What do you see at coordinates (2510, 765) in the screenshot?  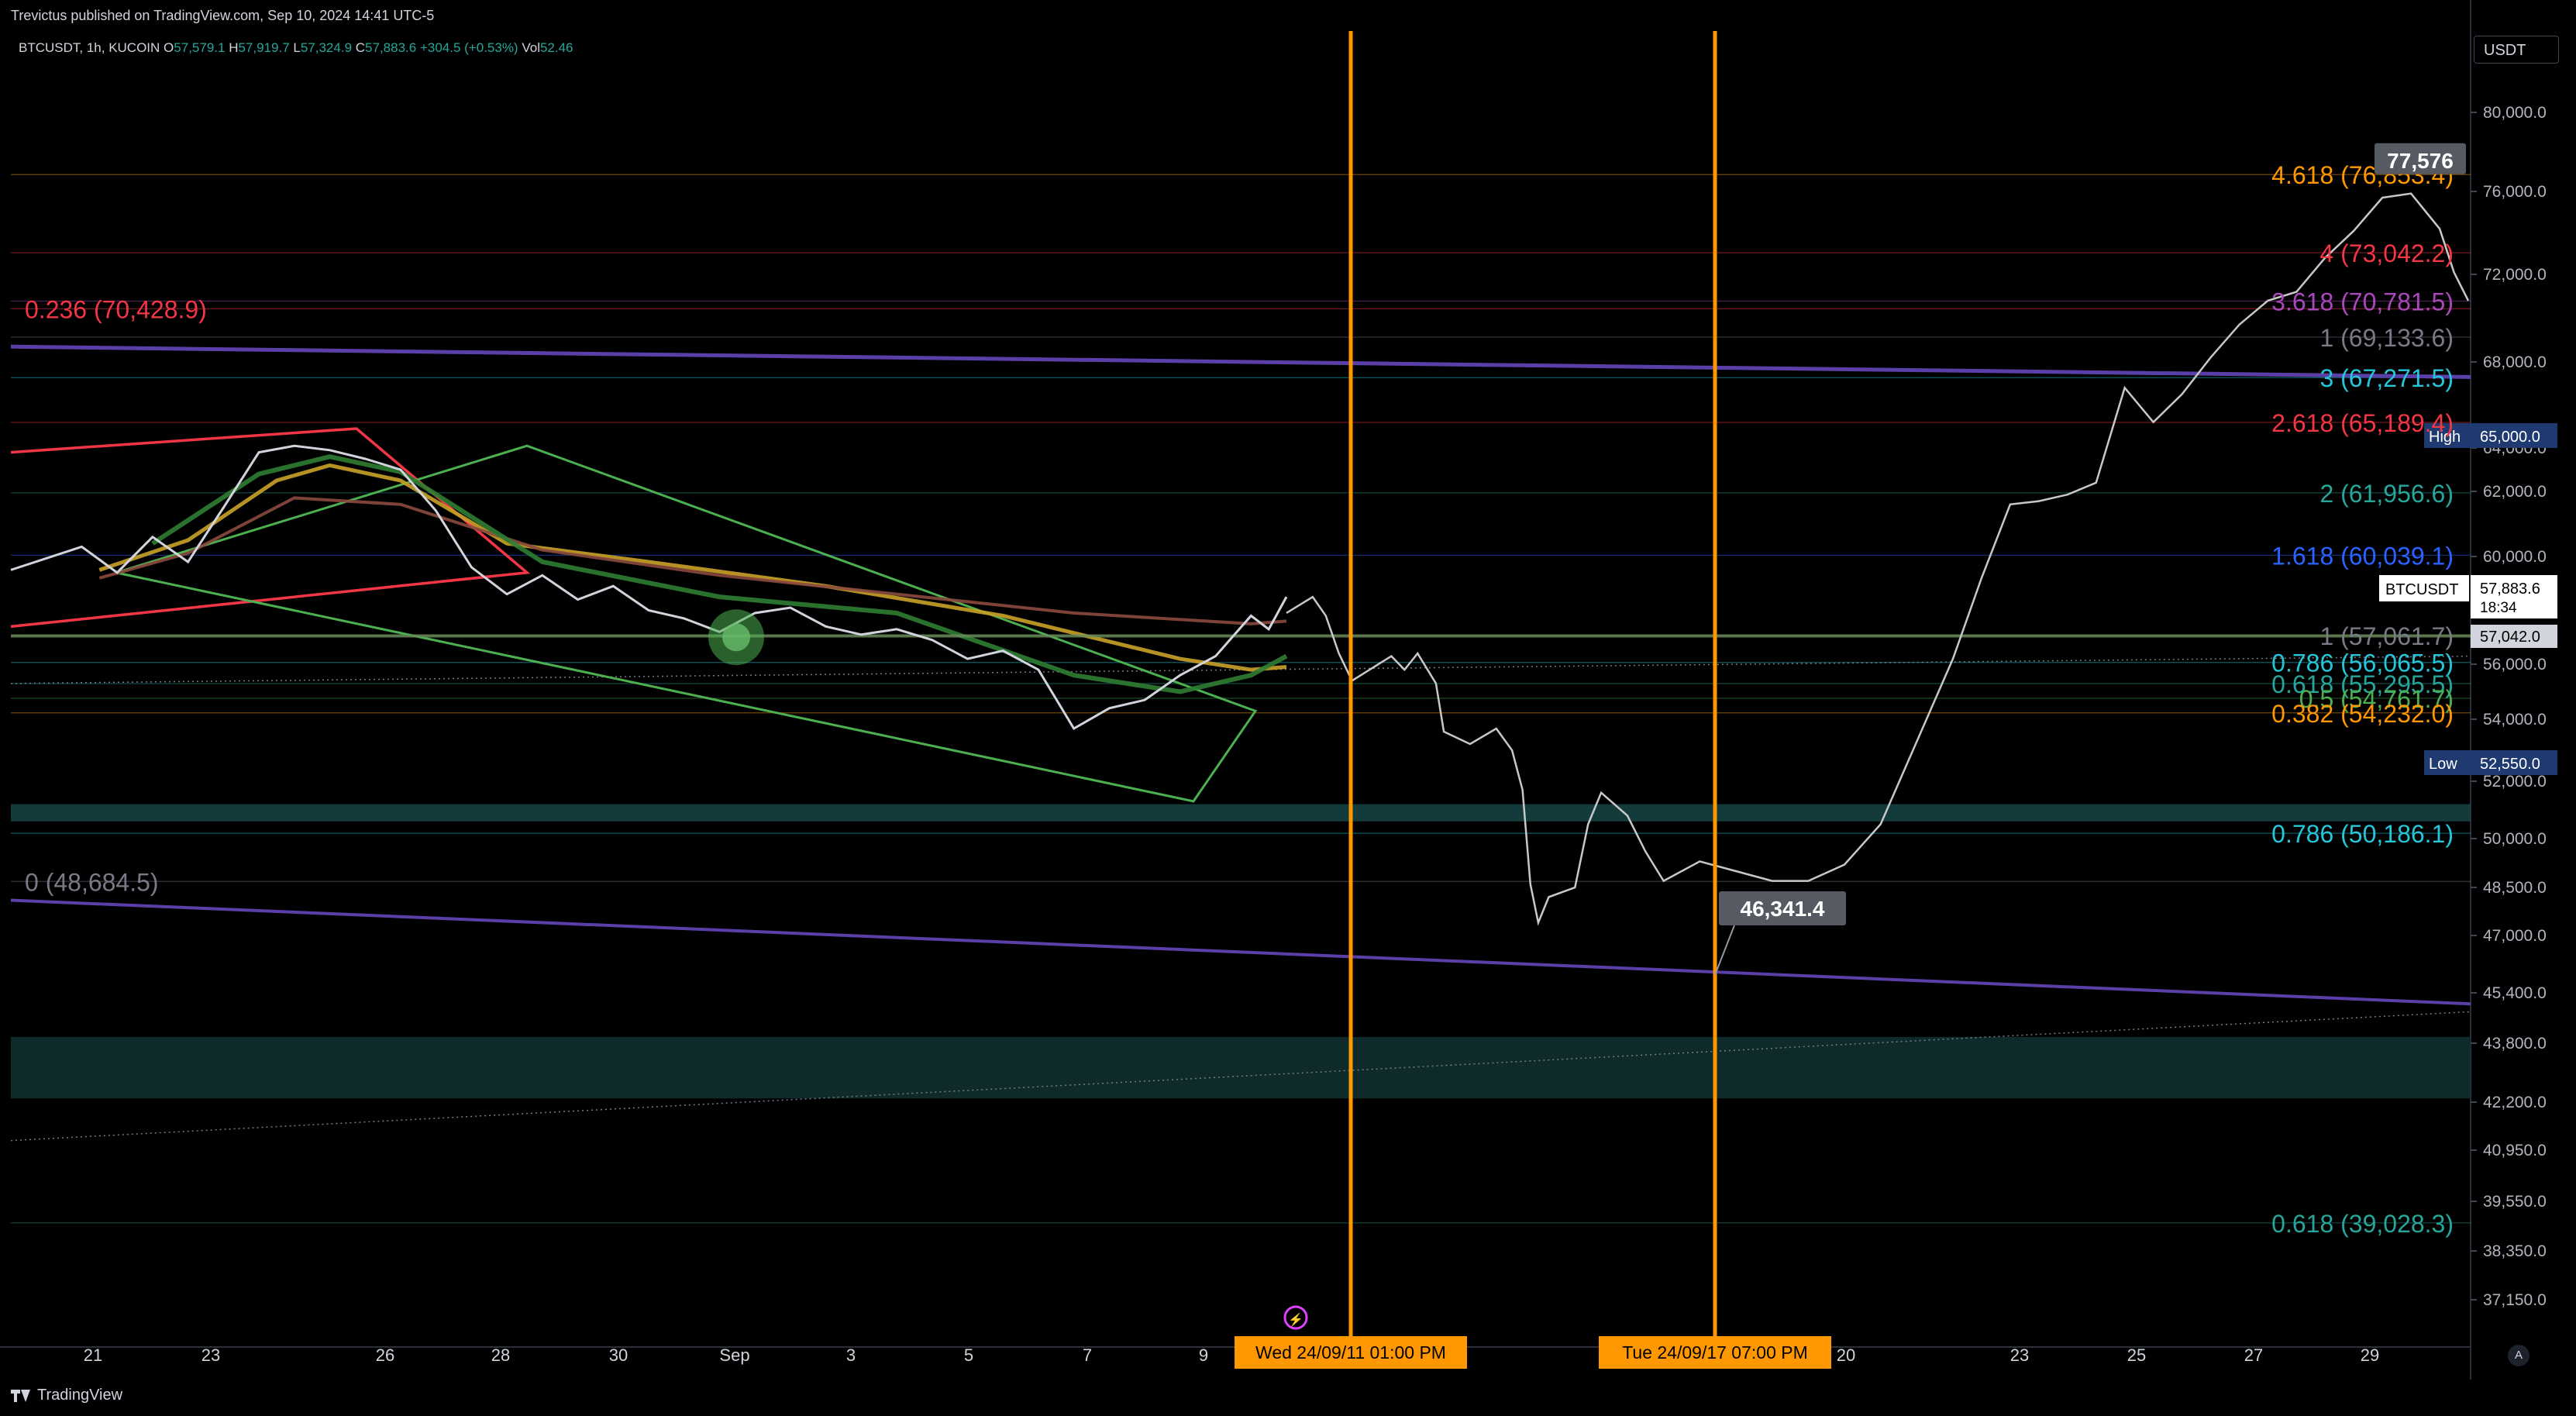 I see `price-badge-value: 52,550.0` at bounding box center [2510, 765].